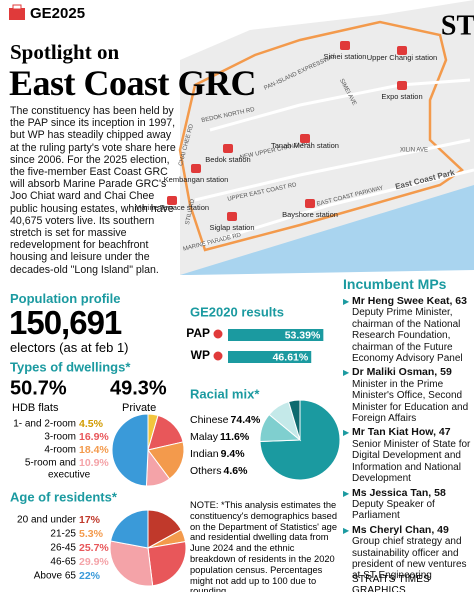 This screenshot has width=474, height=592. I want to click on private-label: Private, so click(139, 408).